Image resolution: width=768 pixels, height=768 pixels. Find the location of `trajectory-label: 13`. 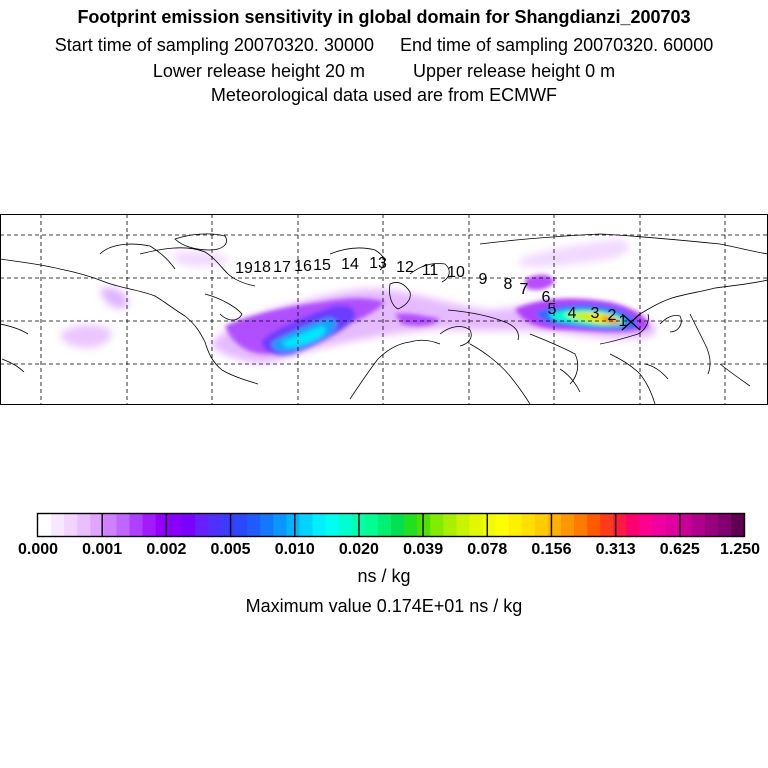

trajectory-label: 13 is located at coordinates (378, 263).